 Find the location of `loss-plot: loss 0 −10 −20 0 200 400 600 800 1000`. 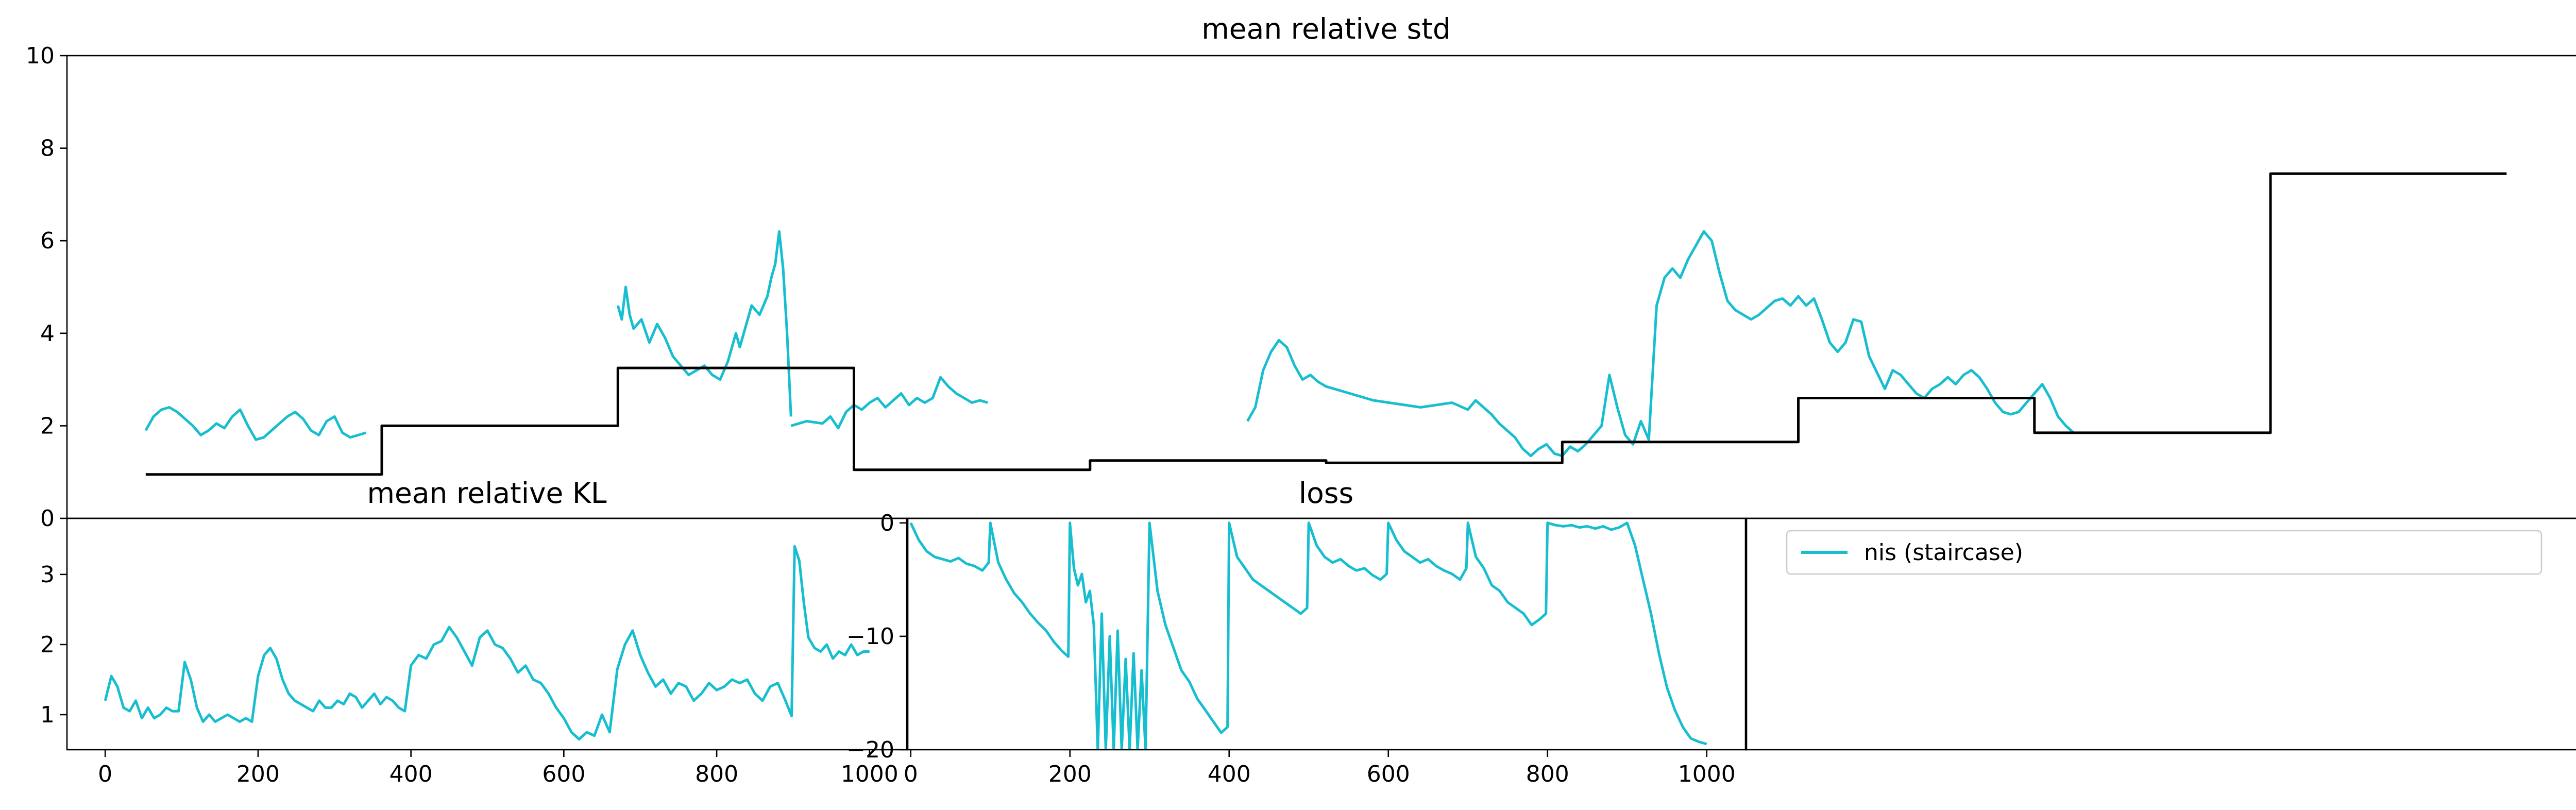

loss-plot: loss 0 −10 −20 0 200 400 600 800 1000 is located at coordinates (1297, 632).